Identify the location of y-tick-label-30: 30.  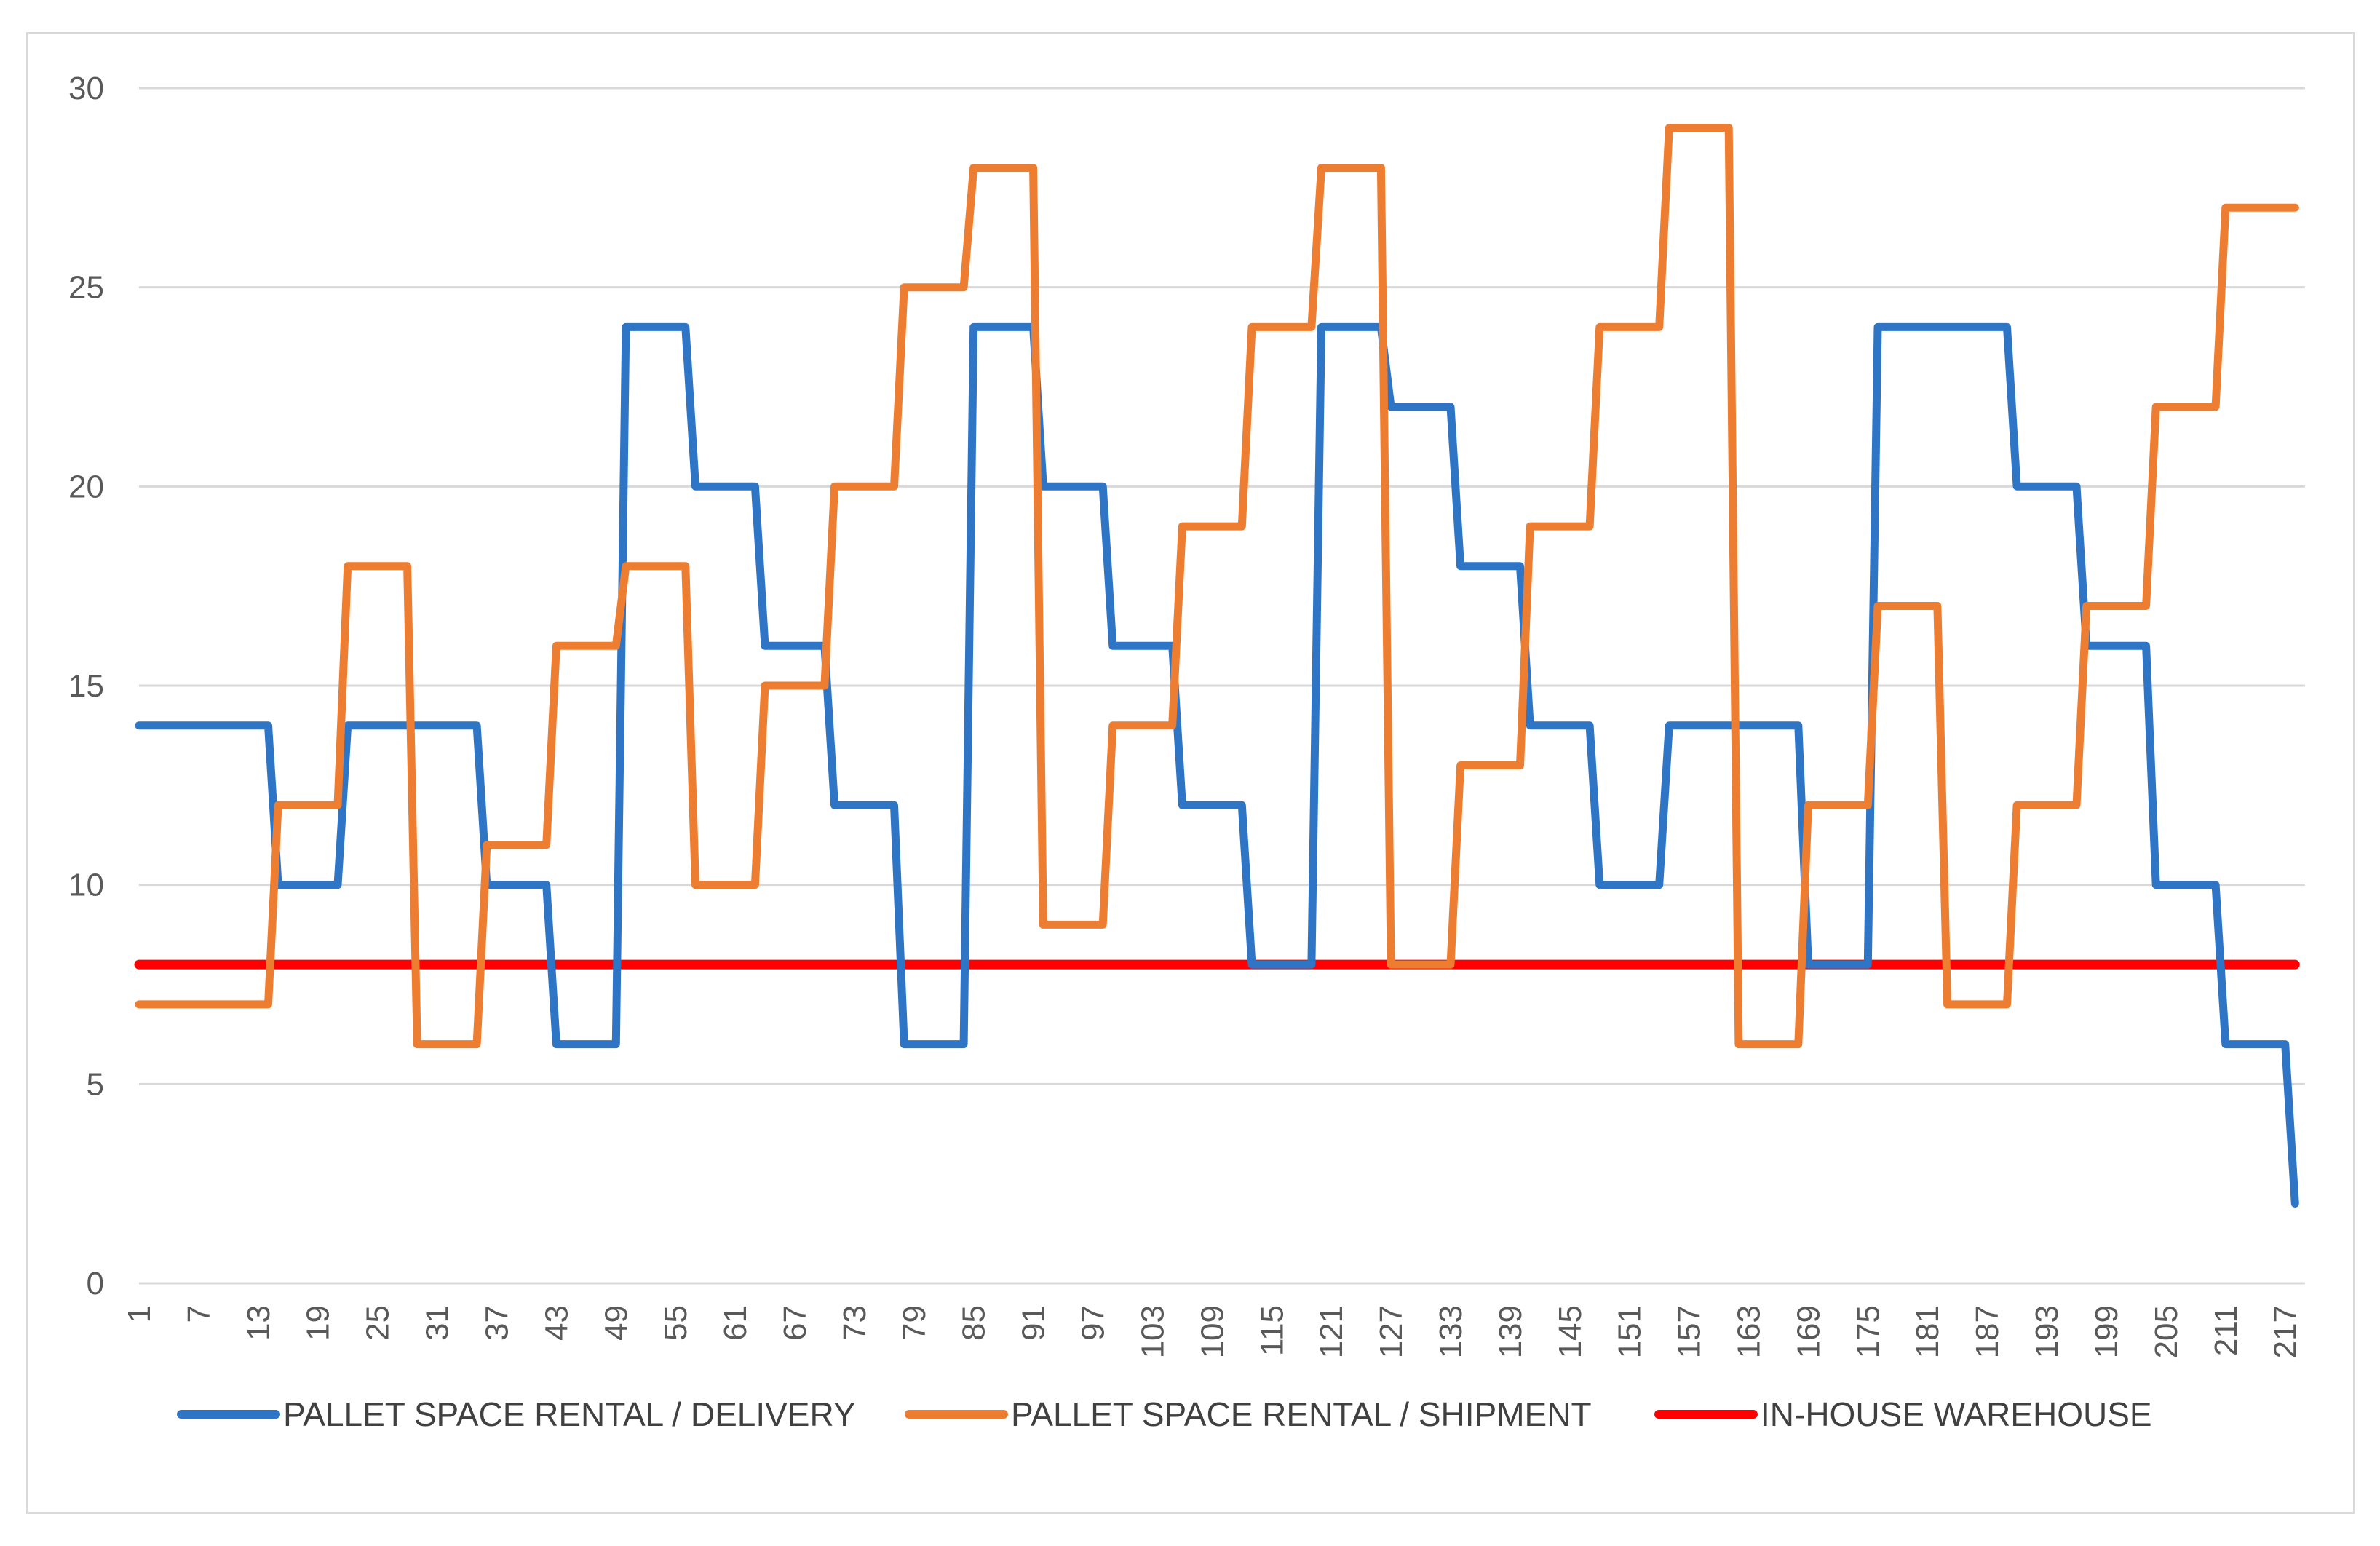
(86, 89).